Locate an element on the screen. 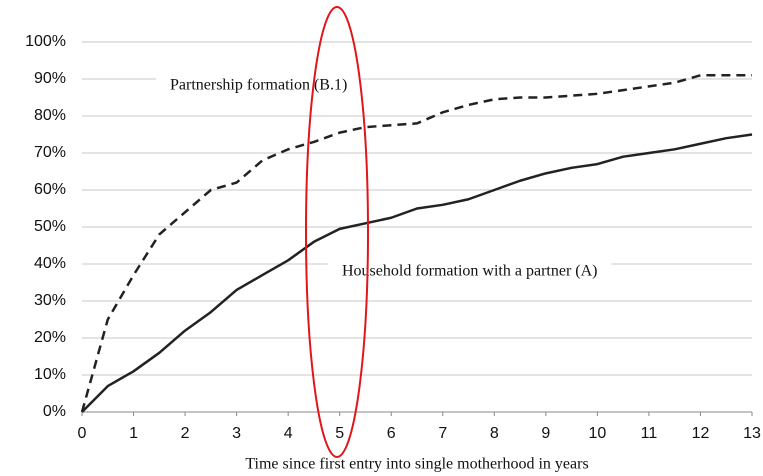 The height and width of the screenshot is (476, 763). y-tick-label: 90% is located at coordinates (50, 78).